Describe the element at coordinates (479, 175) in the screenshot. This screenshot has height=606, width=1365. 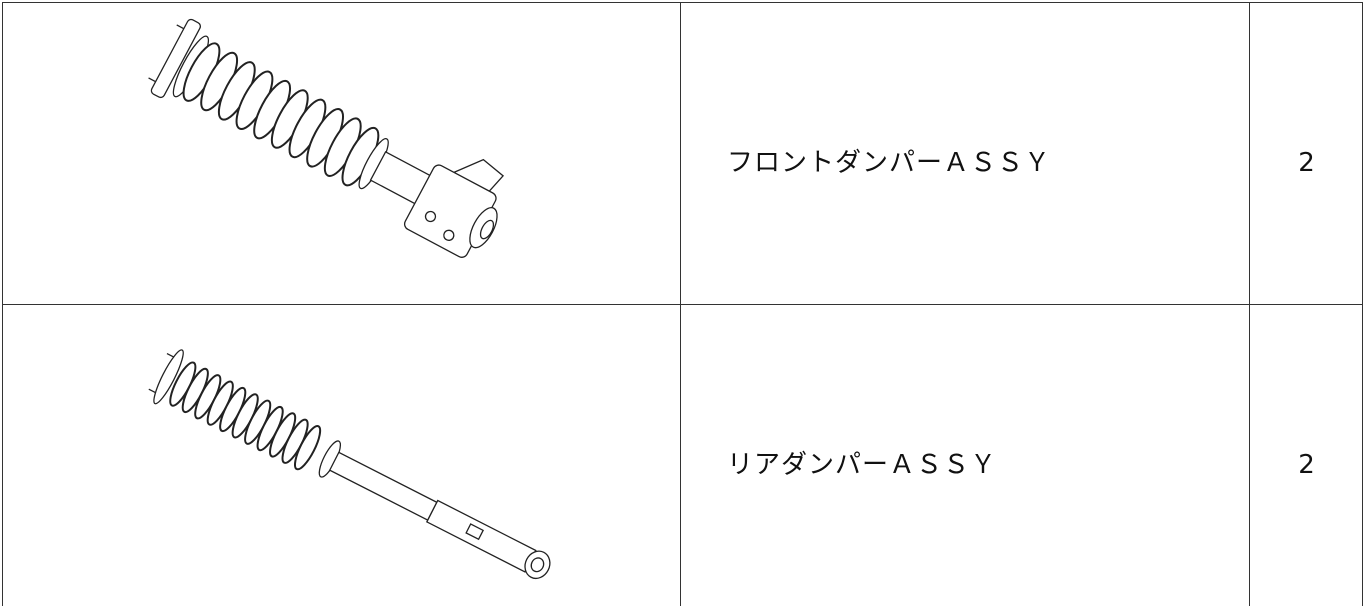
I see `bracket` at that location.